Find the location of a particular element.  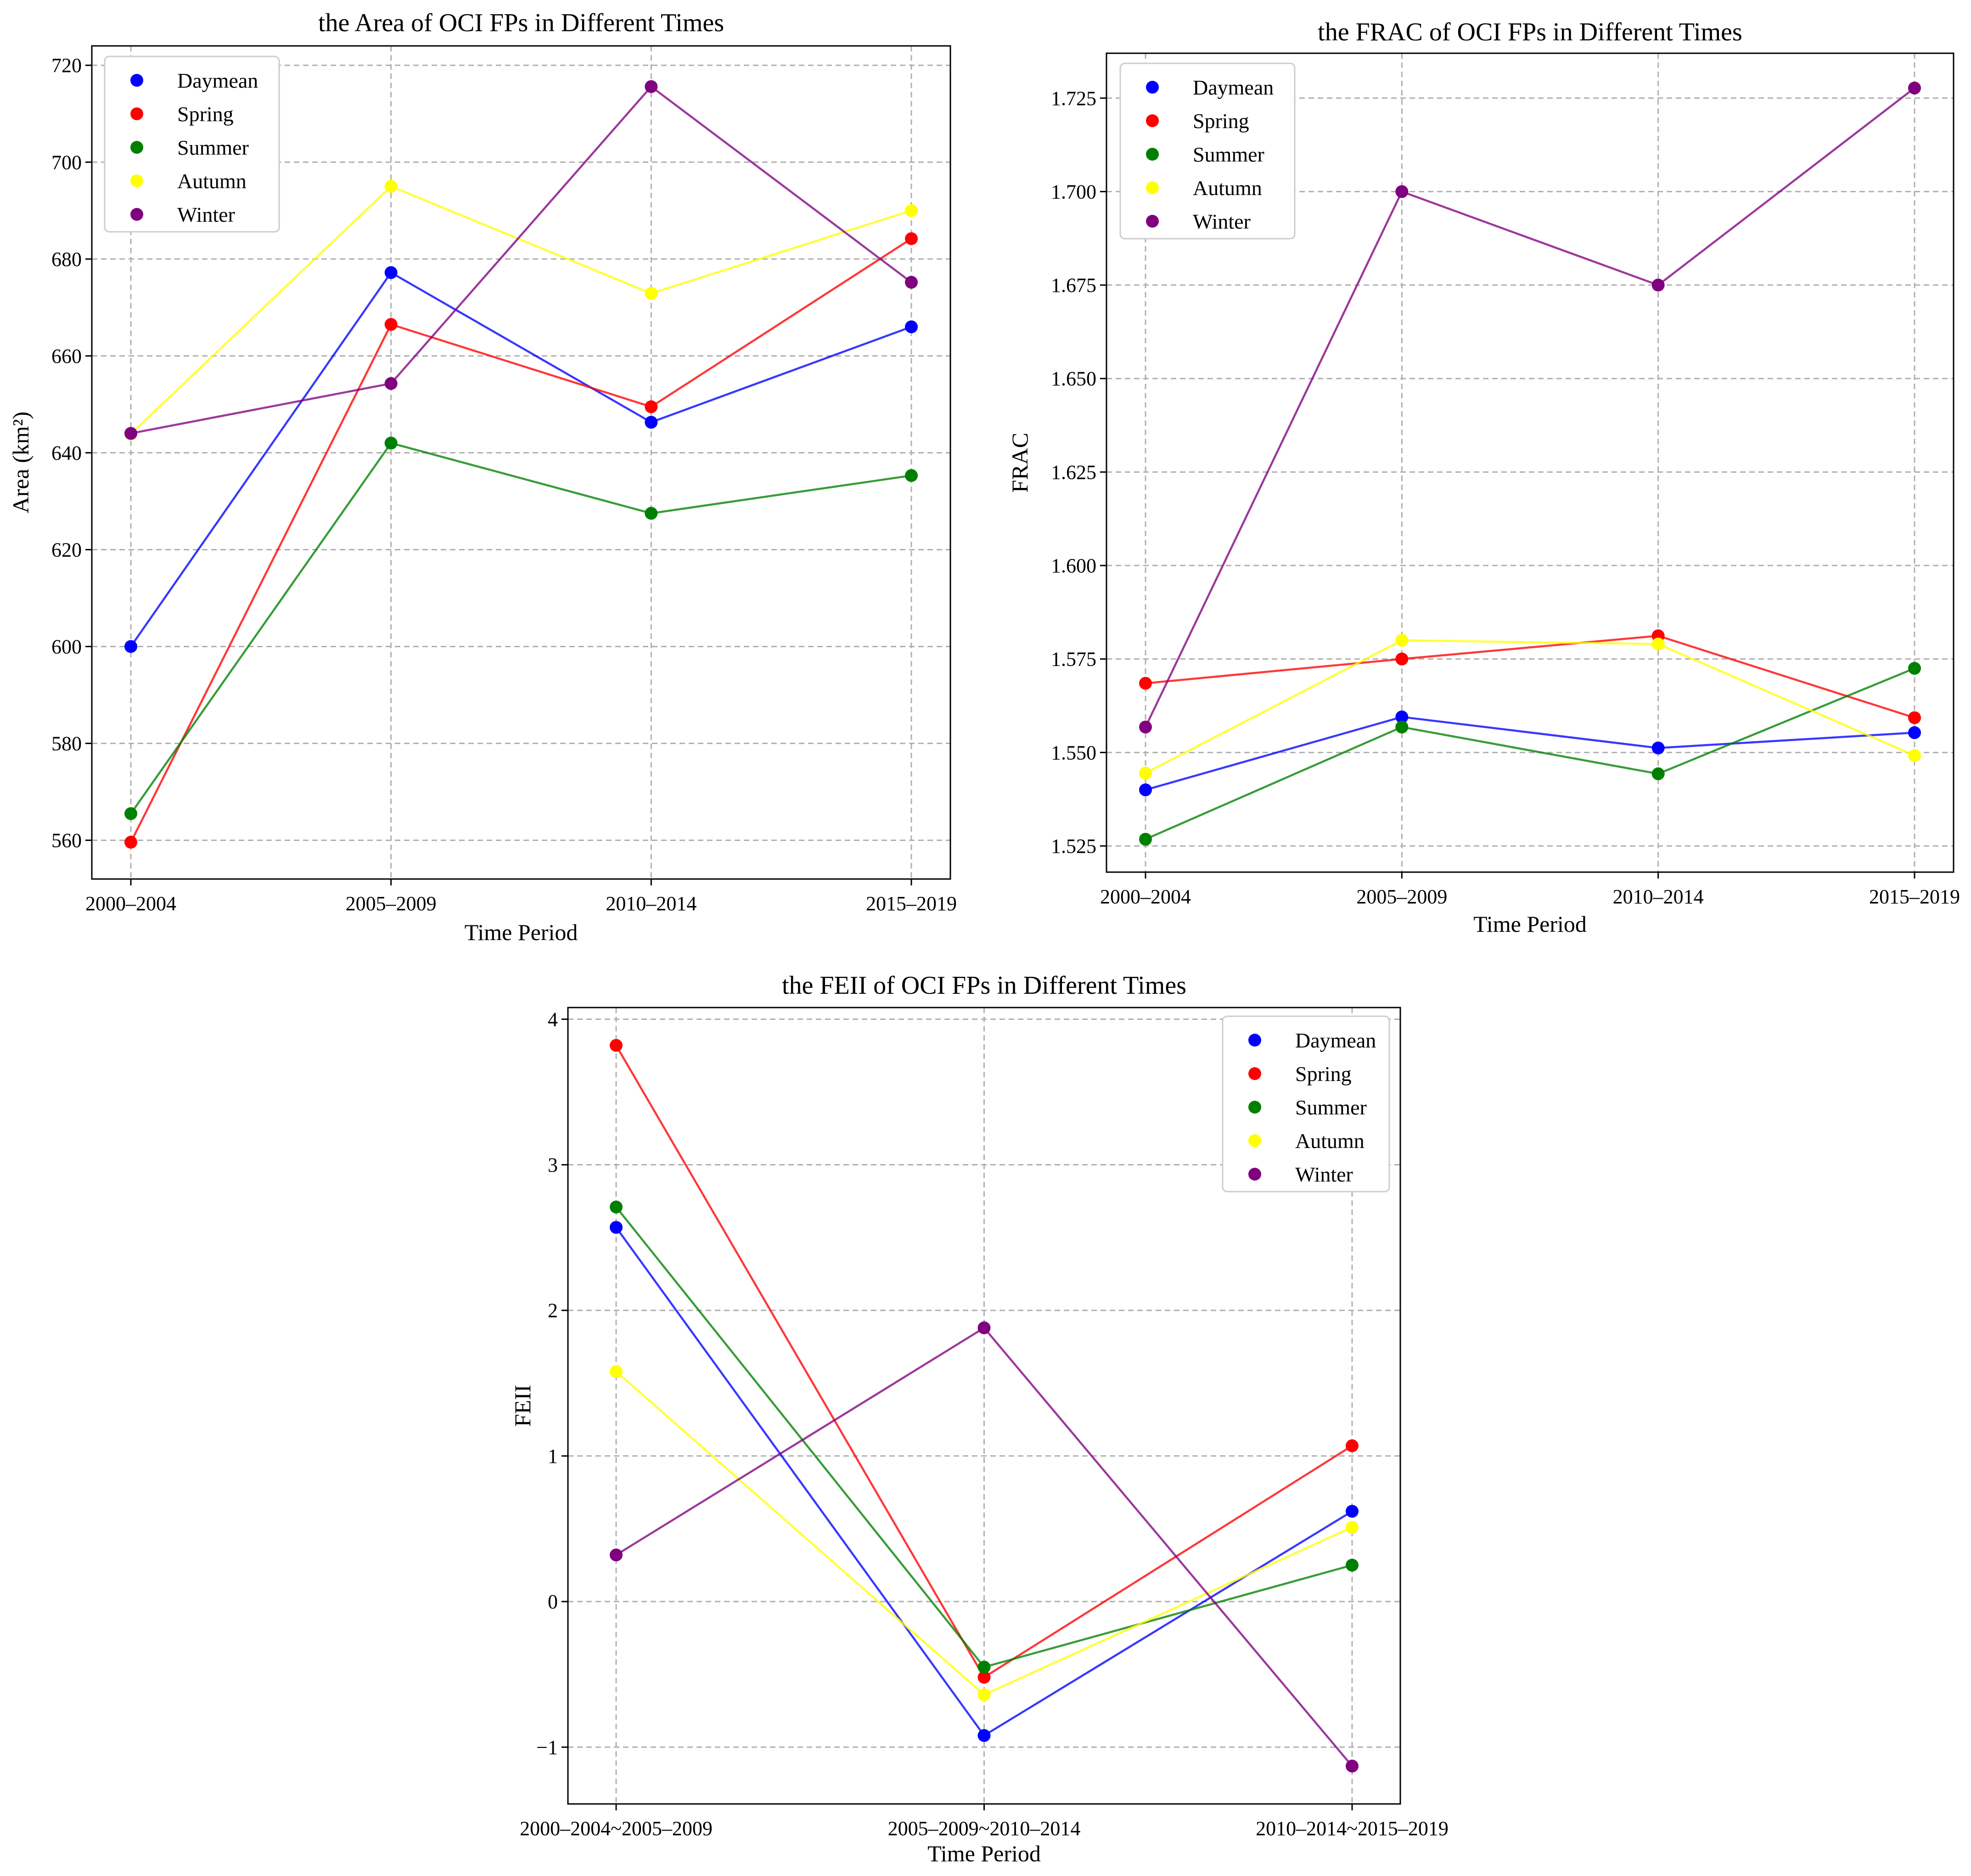

frac-legend: Daymean Spring Summer Autumn Winter is located at coordinates (1207, 151).